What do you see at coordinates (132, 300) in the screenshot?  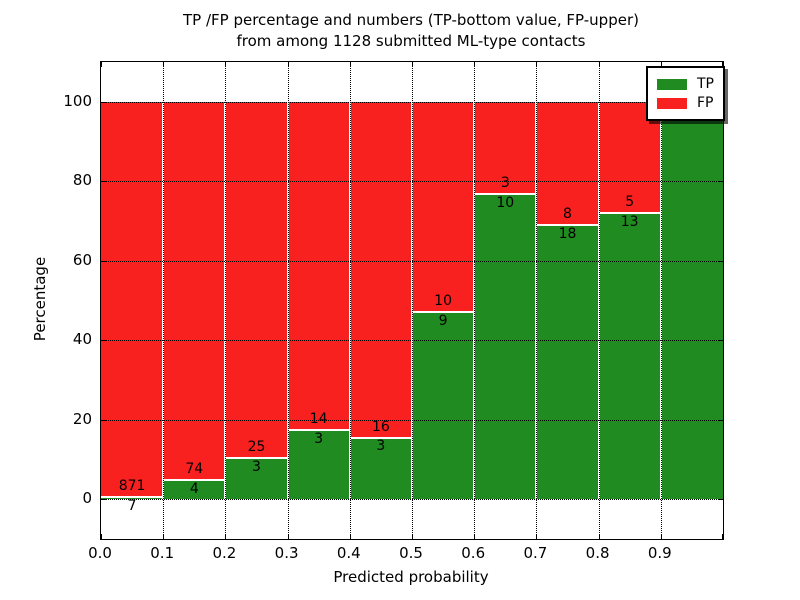 I see `bar-bin-0.0-0.1` at bounding box center [132, 300].